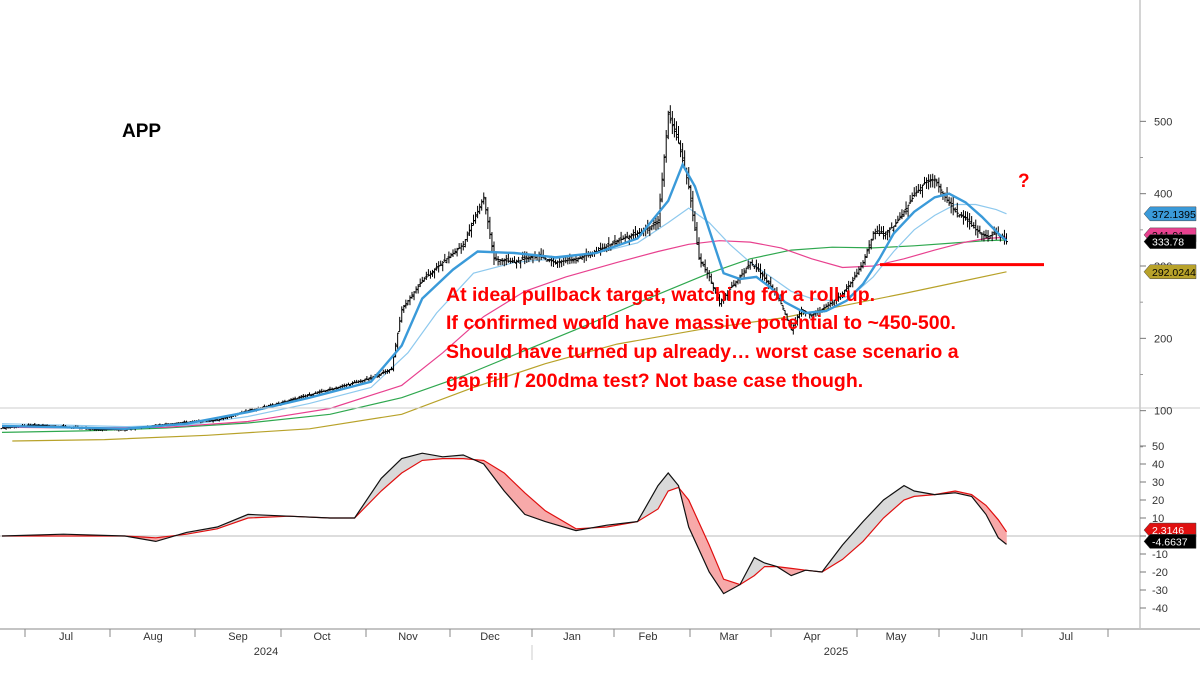 The image size is (1200, 675). I want to click on month-label: Feb, so click(648, 637).